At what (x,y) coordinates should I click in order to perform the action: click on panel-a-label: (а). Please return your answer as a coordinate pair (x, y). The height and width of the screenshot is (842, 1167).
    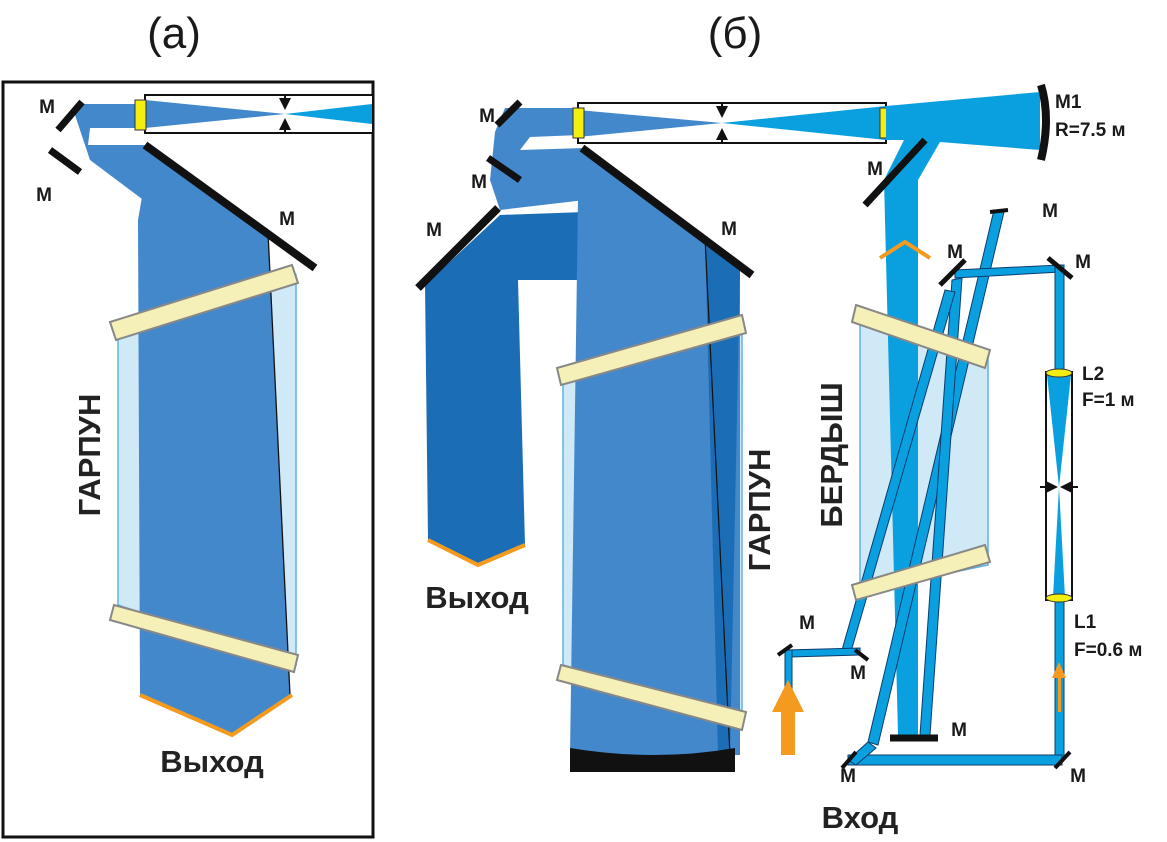
    Looking at the image, I should click on (174, 33).